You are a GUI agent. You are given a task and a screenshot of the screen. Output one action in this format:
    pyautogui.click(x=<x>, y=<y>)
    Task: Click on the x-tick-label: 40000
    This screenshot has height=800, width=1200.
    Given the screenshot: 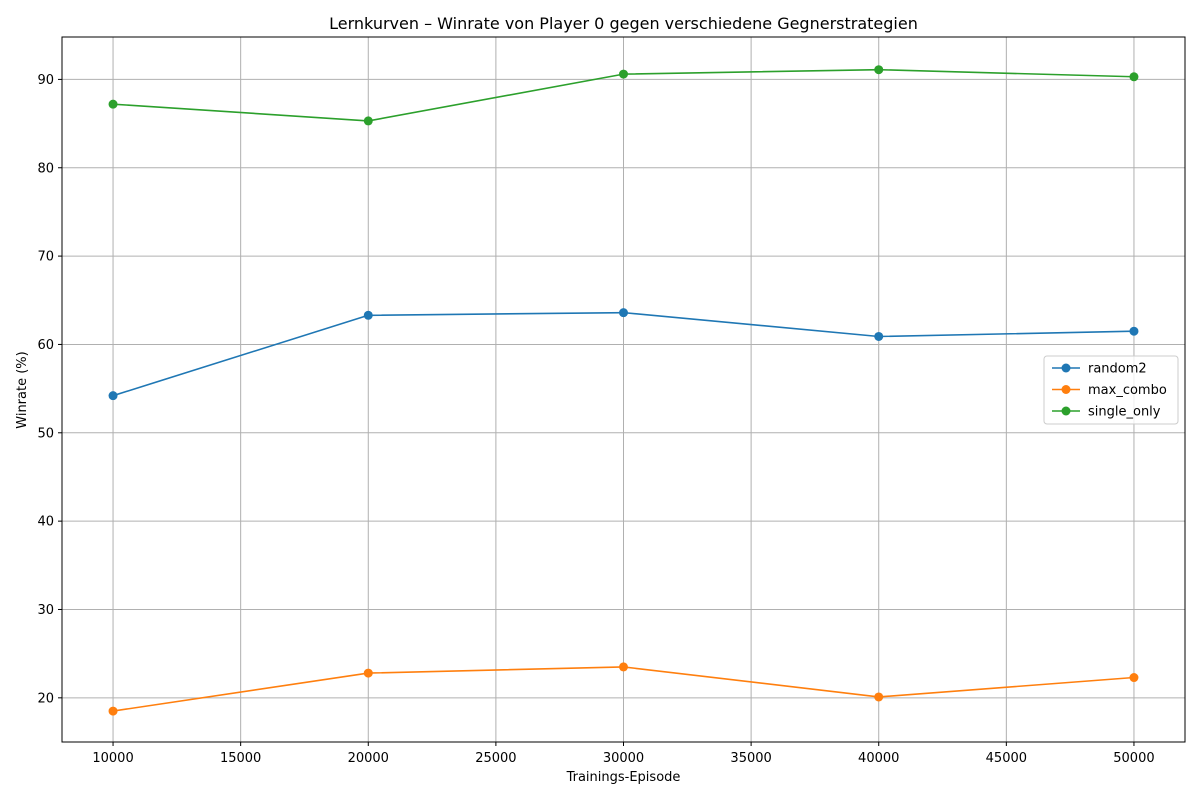 What is the action you would take?
    pyautogui.click(x=878, y=758)
    